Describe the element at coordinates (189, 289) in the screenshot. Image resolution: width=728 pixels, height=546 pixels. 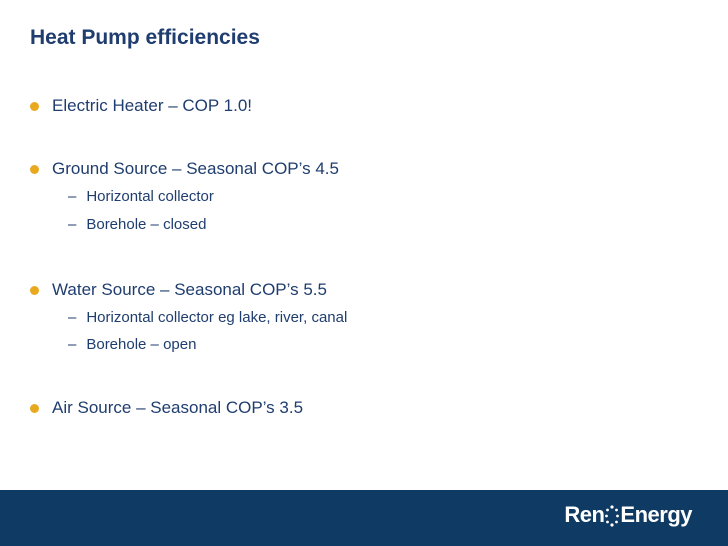
I see `bullet-text: Water Source – Seasonal COP’s 5.5` at that location.